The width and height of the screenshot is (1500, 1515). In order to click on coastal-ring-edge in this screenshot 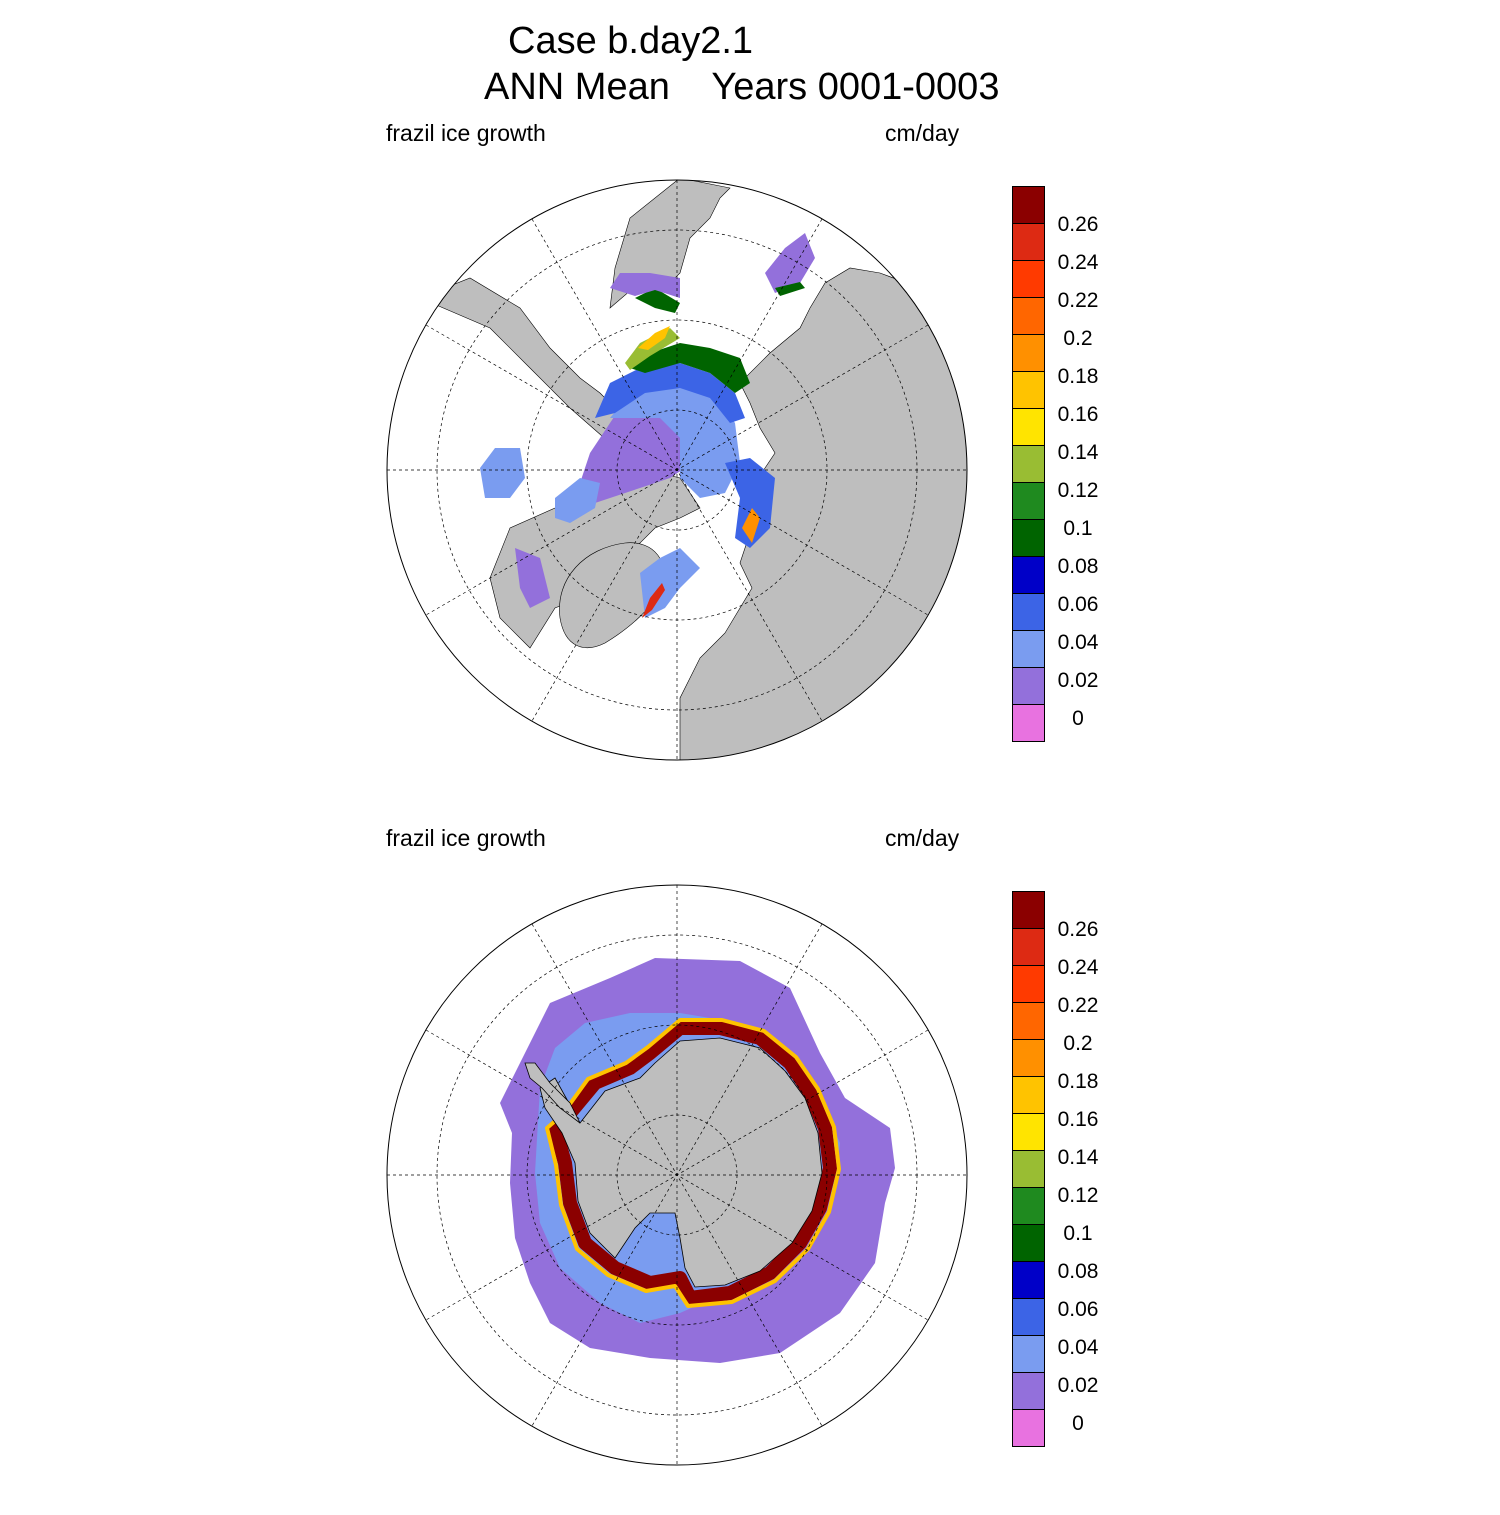, I will do `click(693, 1163)`.